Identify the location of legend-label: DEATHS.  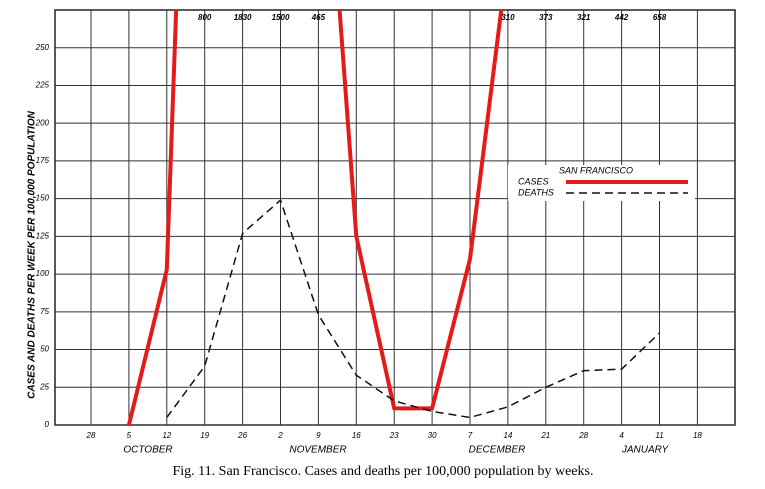
(536, 192).